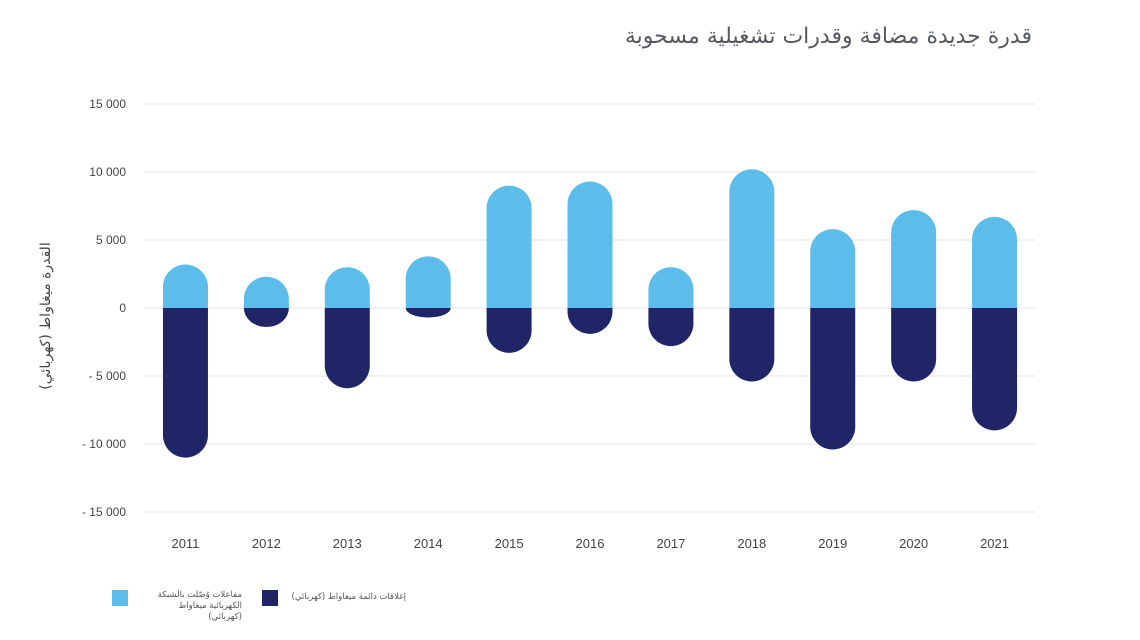 This screenshot has height=640, width=1140. I want to click on y-tick-label: - 15 000, so click(104, 512).